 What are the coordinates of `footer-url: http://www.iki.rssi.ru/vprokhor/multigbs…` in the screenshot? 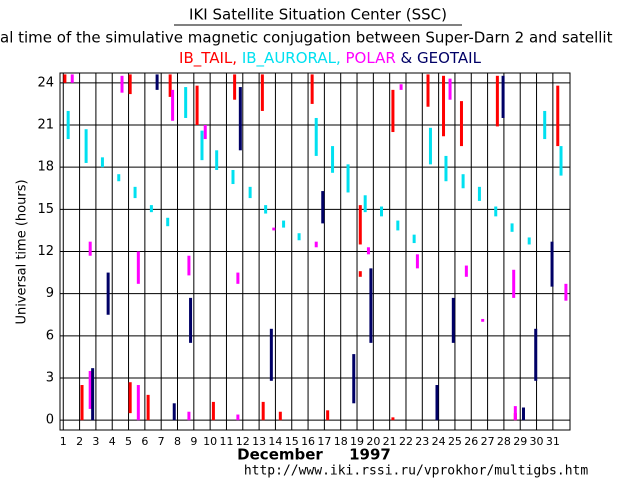 It's located at (416, 471).